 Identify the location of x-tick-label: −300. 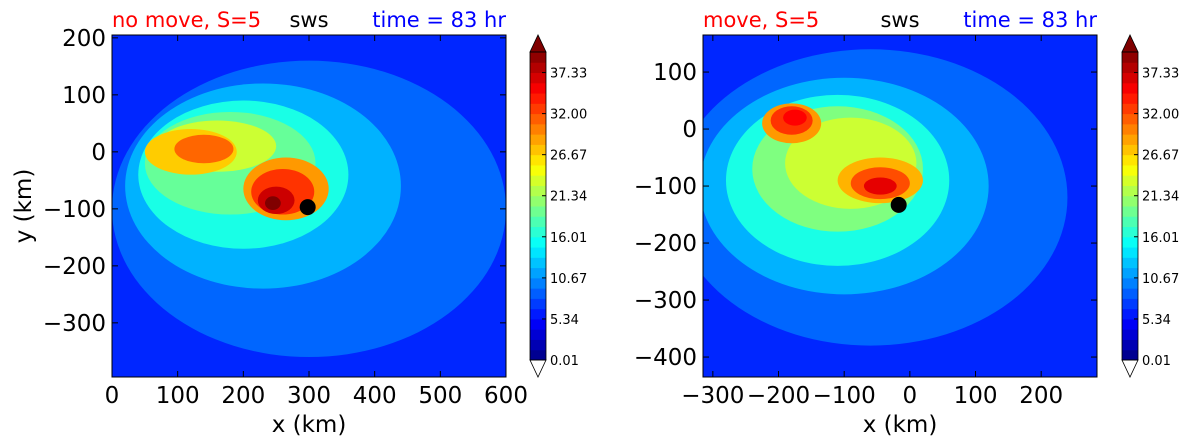
(712, 396).